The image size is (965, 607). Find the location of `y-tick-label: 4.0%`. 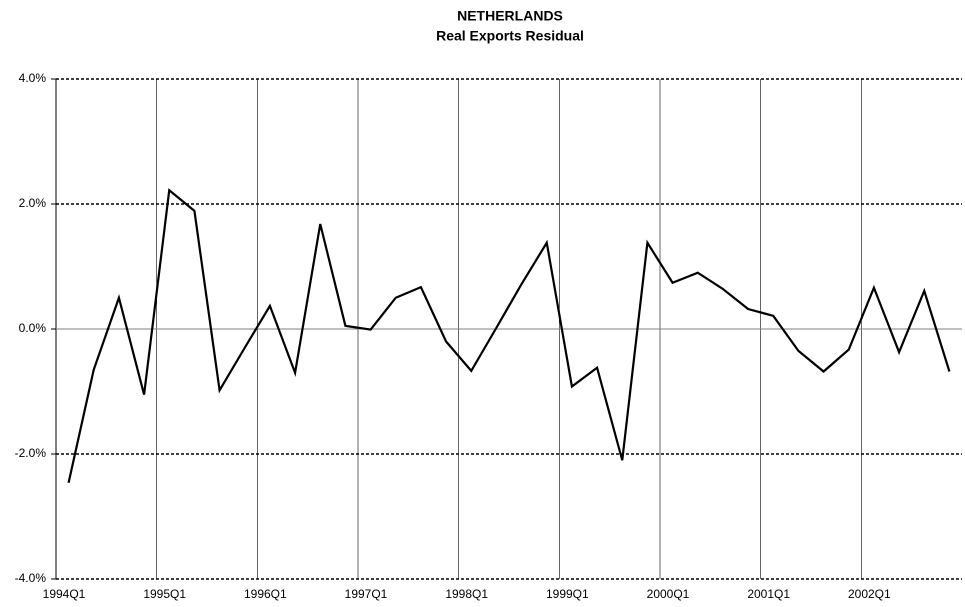

y-tick-label: 4.0% is located at coordinates (33, 78).